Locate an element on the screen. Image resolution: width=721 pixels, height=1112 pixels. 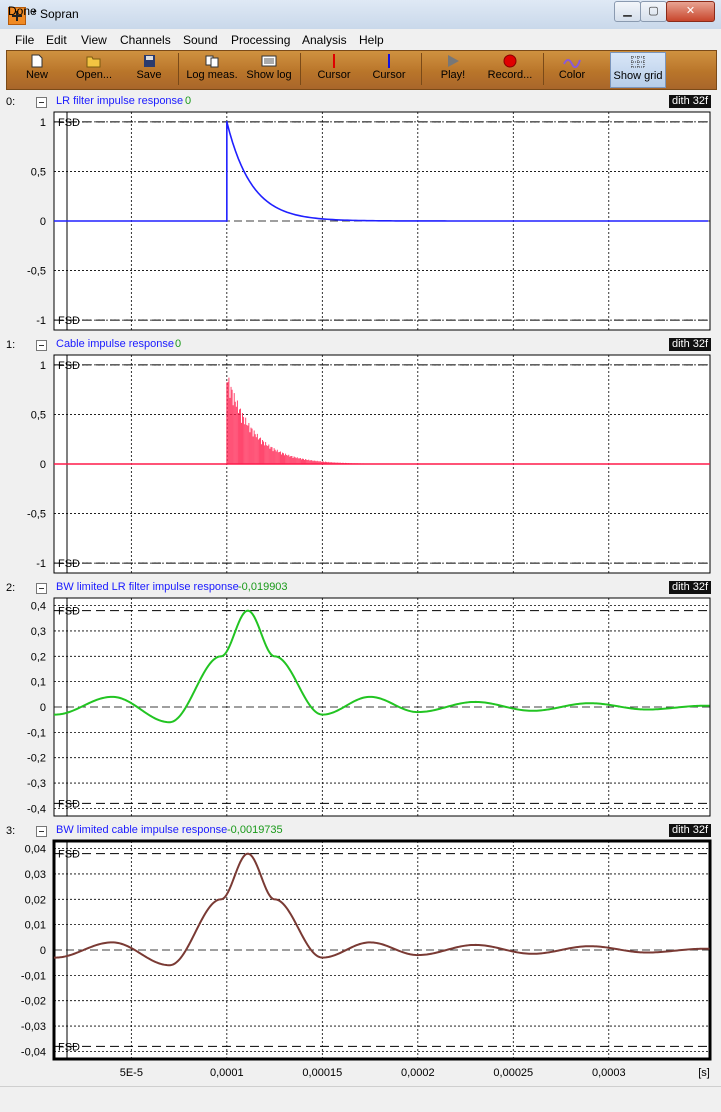
x-tick-label: 0,00025 is located at coordinates (513, 1073).